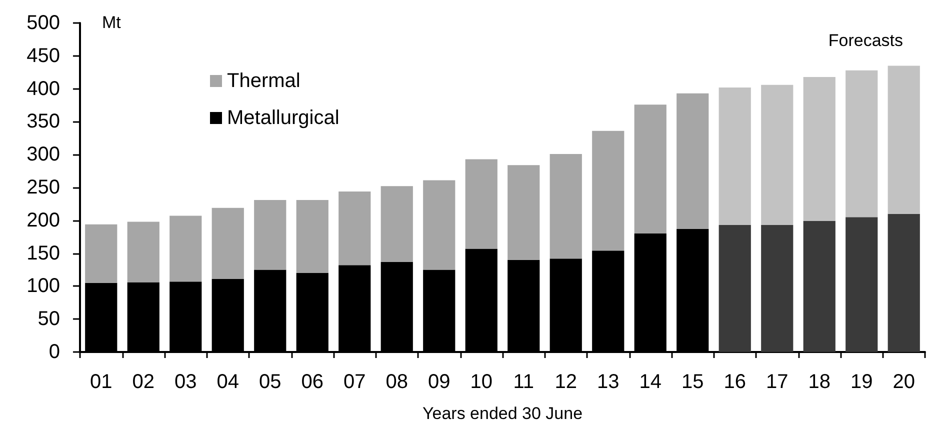  I want to click on x-tick-label: 09, so click(439, 382).